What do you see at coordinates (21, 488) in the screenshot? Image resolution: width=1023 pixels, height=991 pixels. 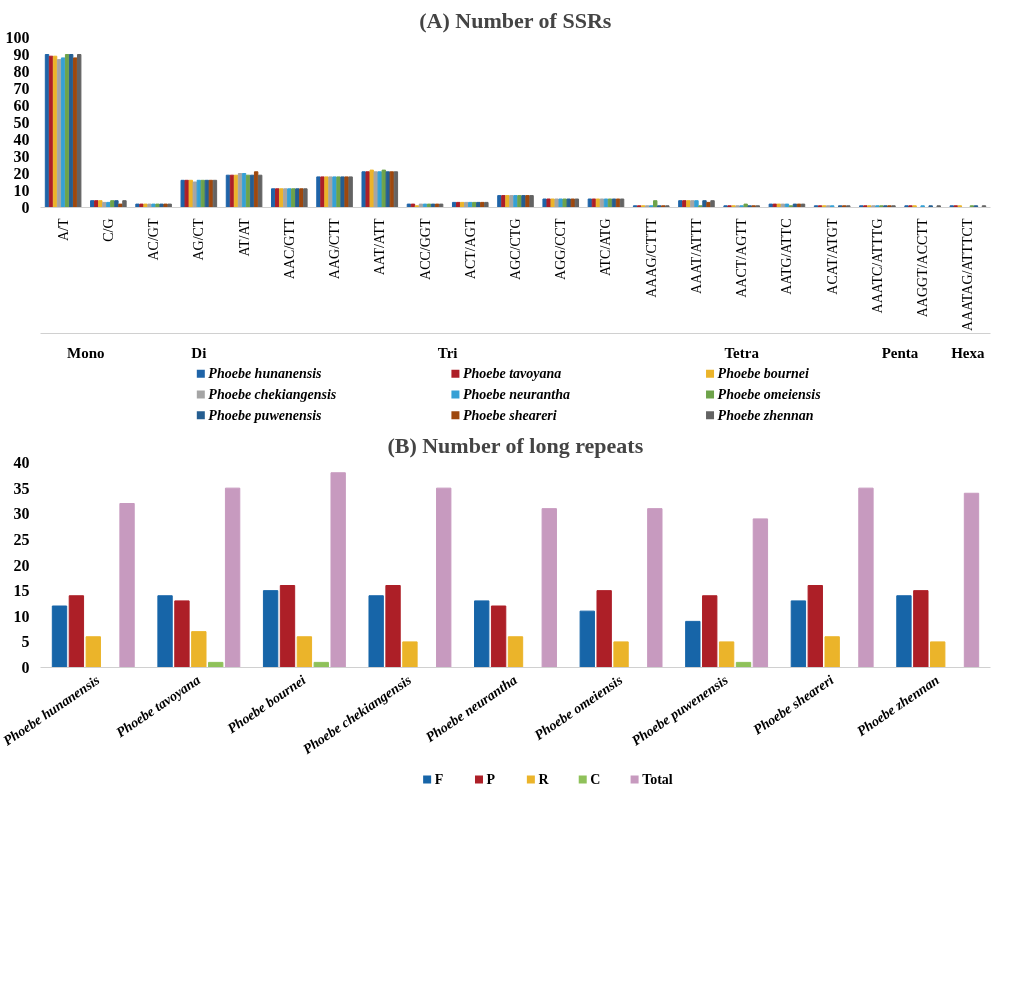 I see `y-tick-label: 35` at bounding box center [21, 488].